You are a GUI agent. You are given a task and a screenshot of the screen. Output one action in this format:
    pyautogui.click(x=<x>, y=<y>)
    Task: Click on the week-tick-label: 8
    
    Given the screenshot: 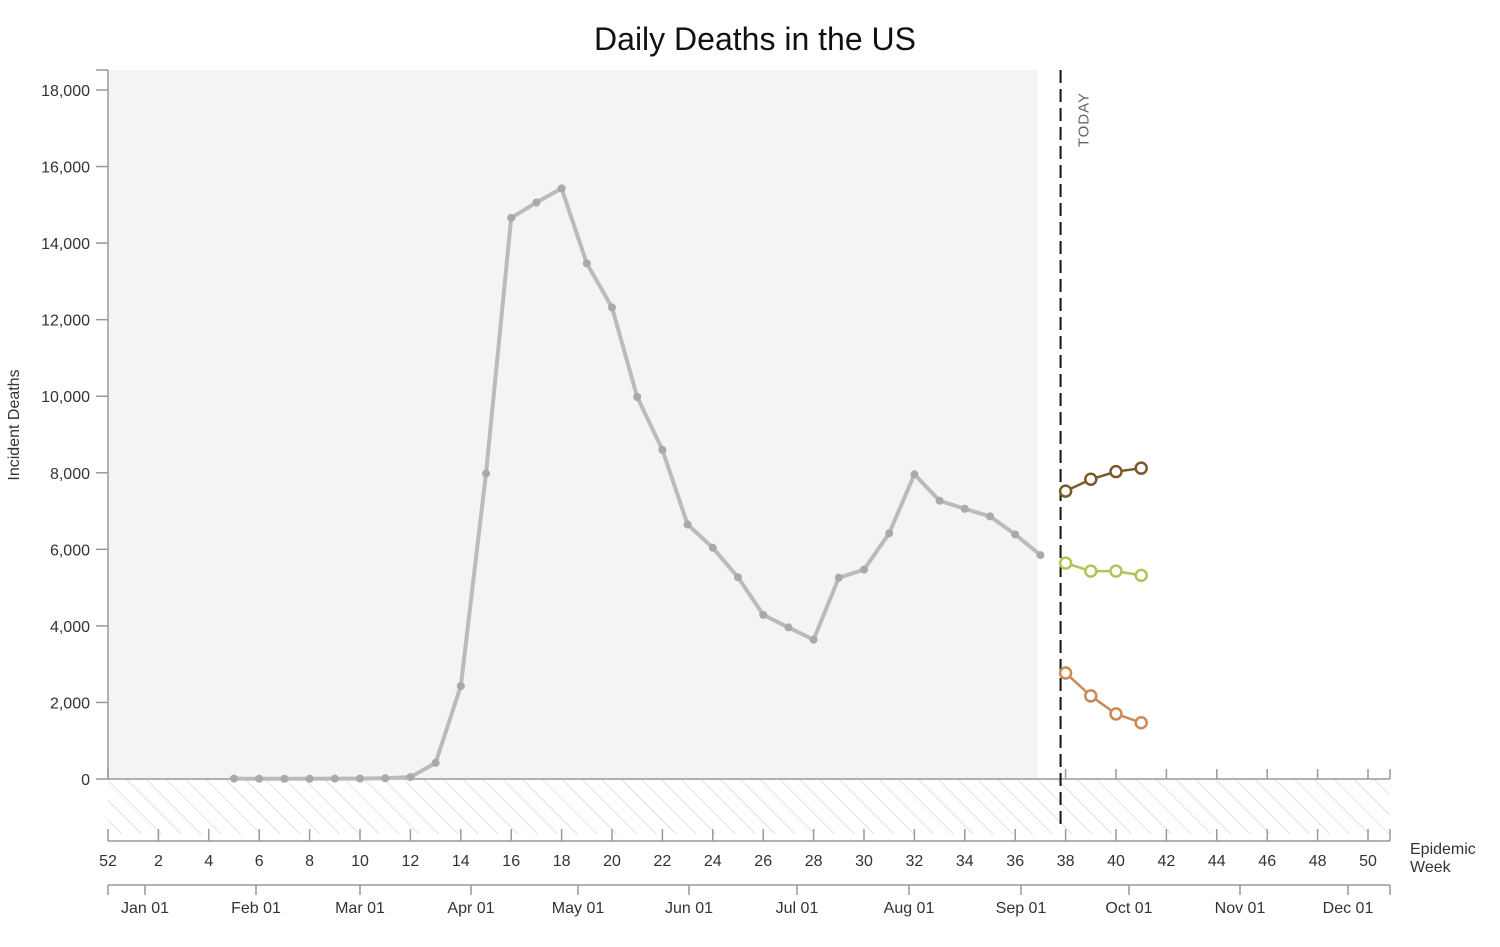 What is the action you would take?
    pyautogui.click(x=309, y=861)
    